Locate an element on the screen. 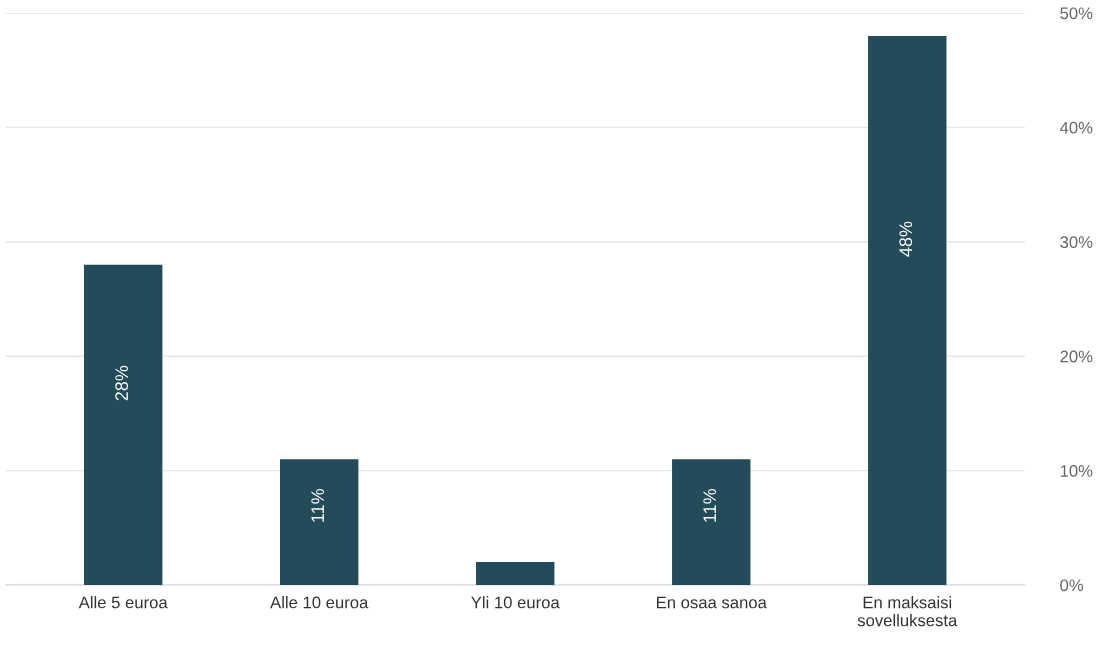  data-label: 28% is located at coordinates (122, 383).